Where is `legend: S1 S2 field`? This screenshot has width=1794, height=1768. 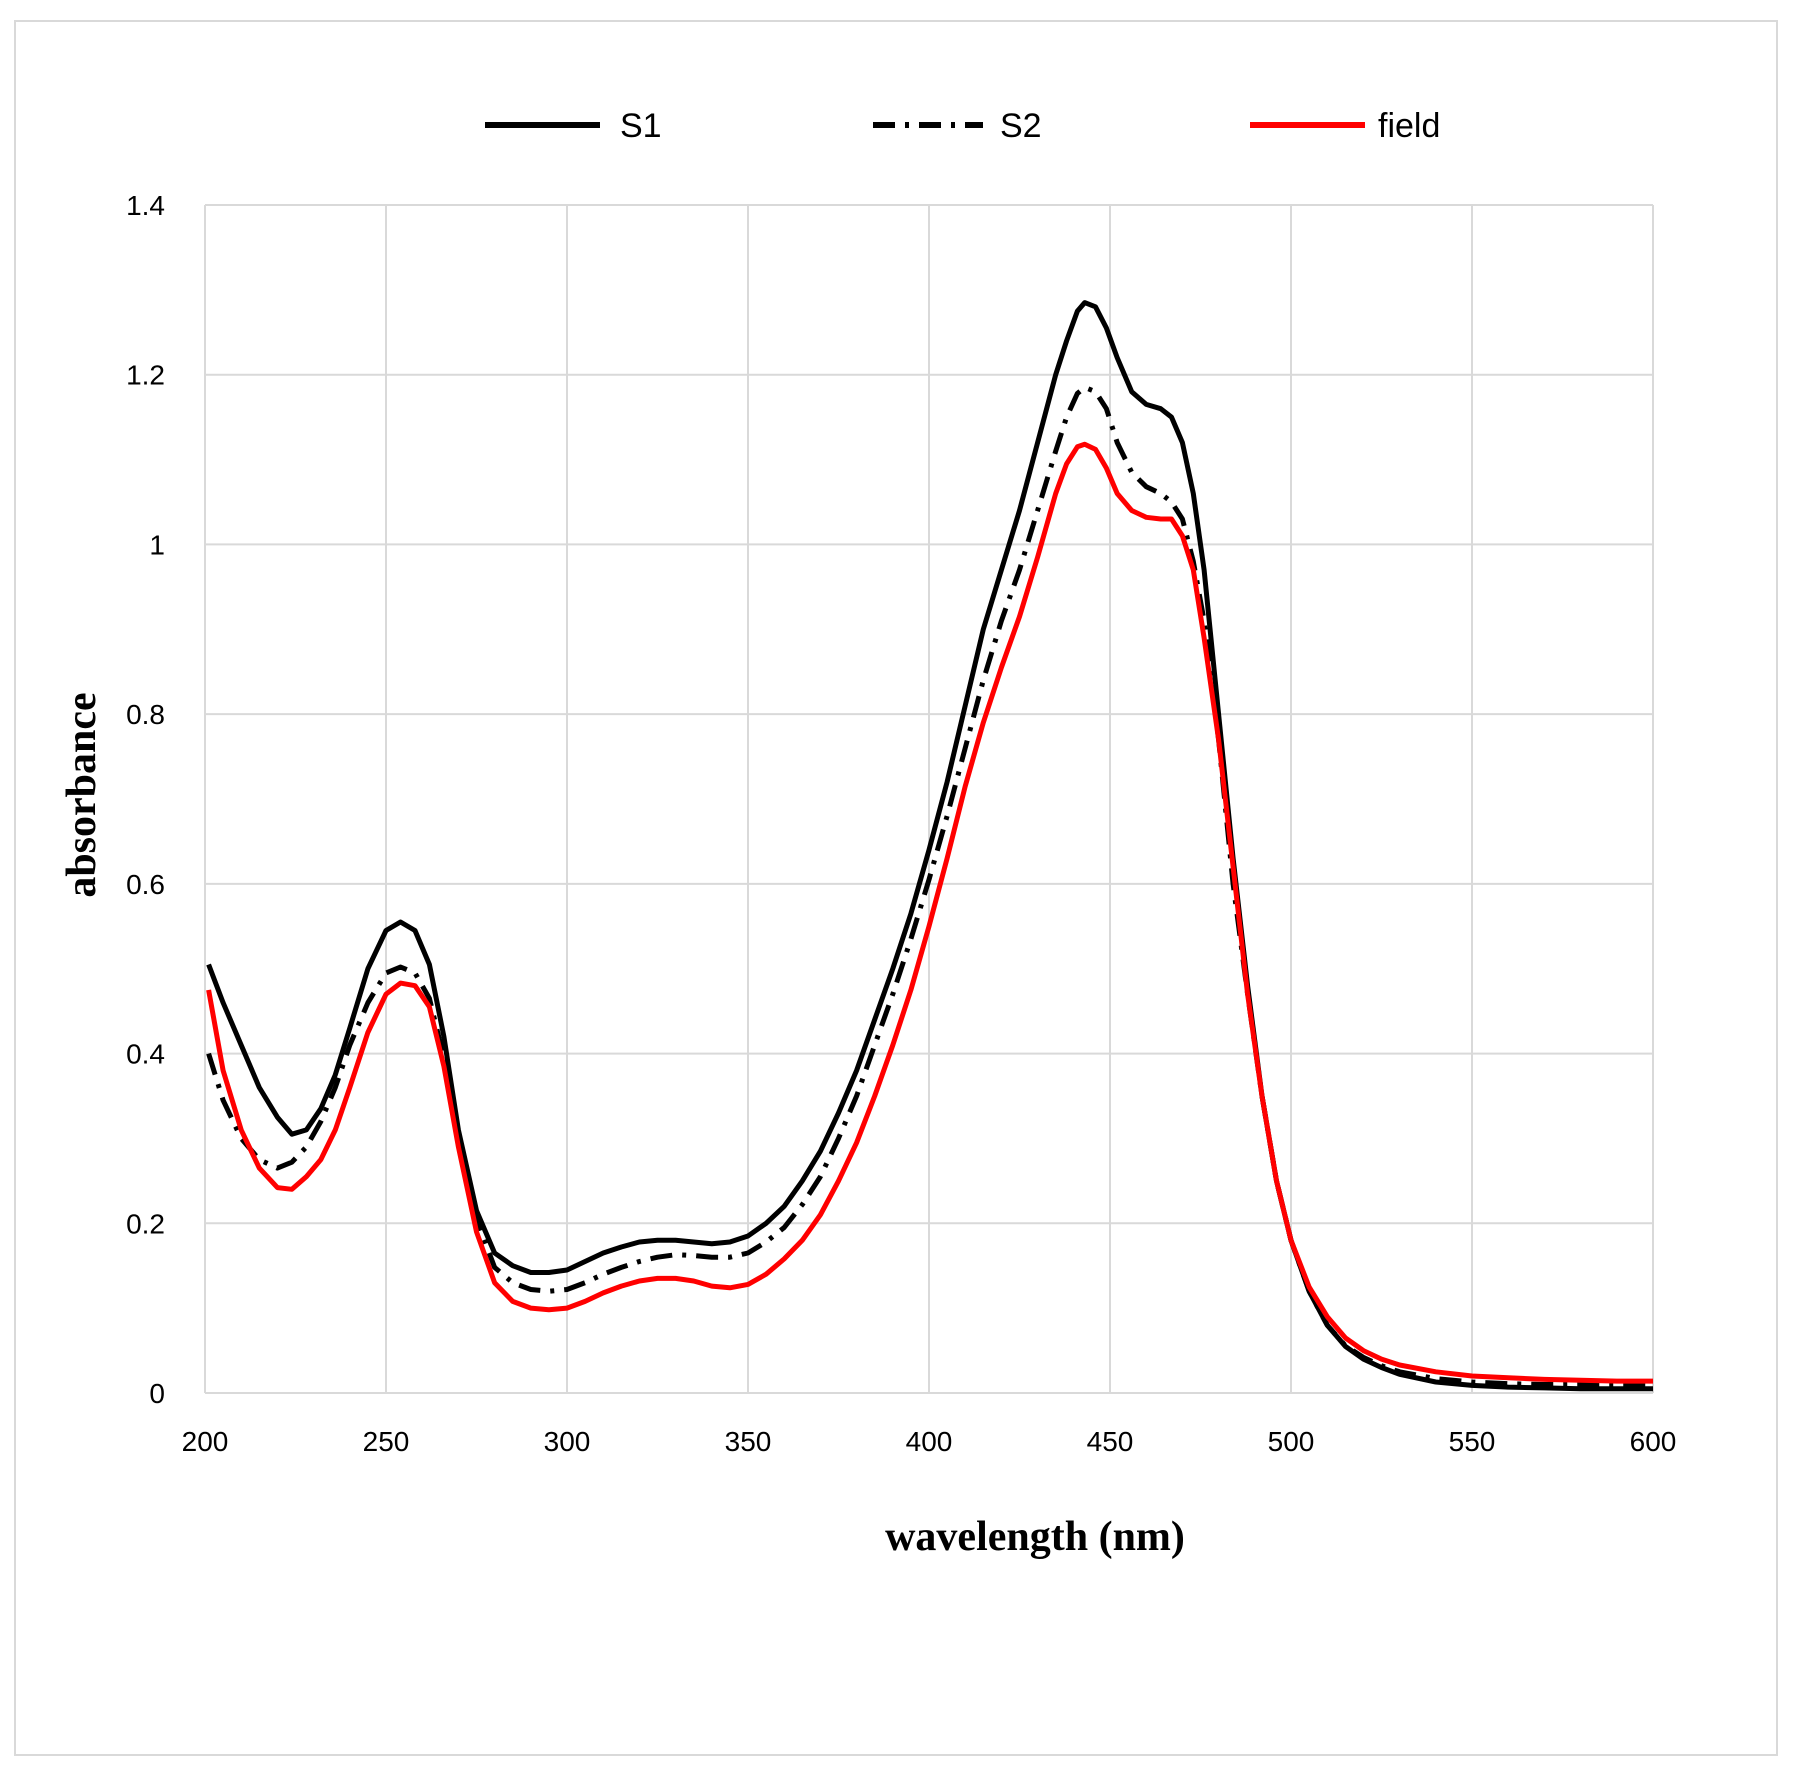 legend: S1 S2 field is located at coordinates (962, 126).